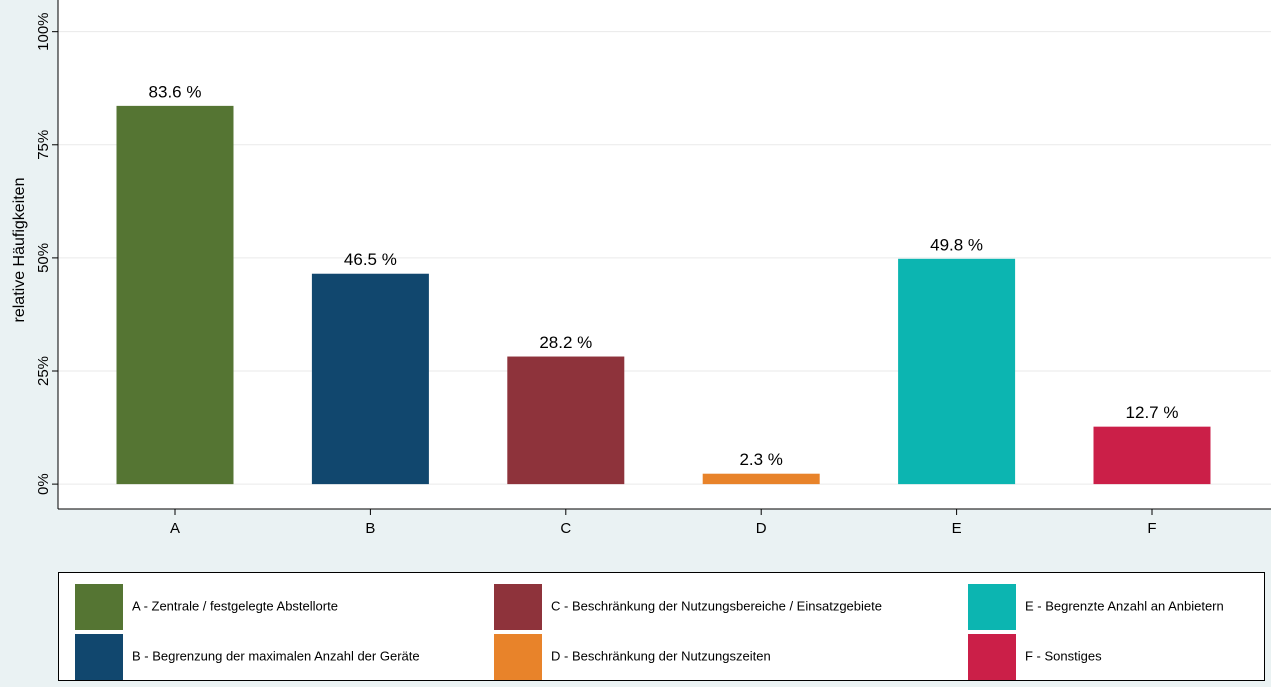 Image resolution: width=1271 pixels, height=687 pixels. Describe the element at coordinates (43, 371) in the screenshot. I see `y-tick-label: 25%` at that location.